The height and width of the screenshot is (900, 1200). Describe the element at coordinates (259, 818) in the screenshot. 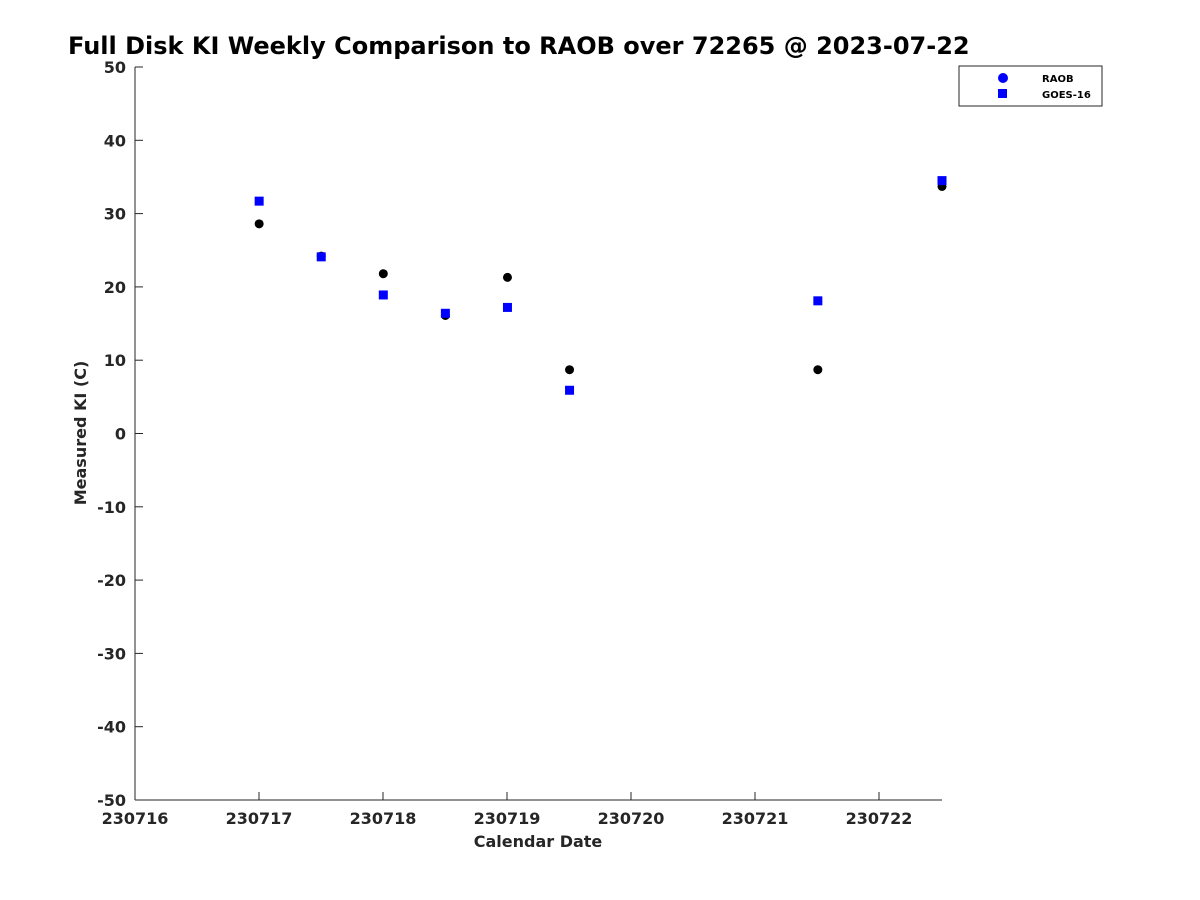

I see `x-tick-label: 230717` at that location.